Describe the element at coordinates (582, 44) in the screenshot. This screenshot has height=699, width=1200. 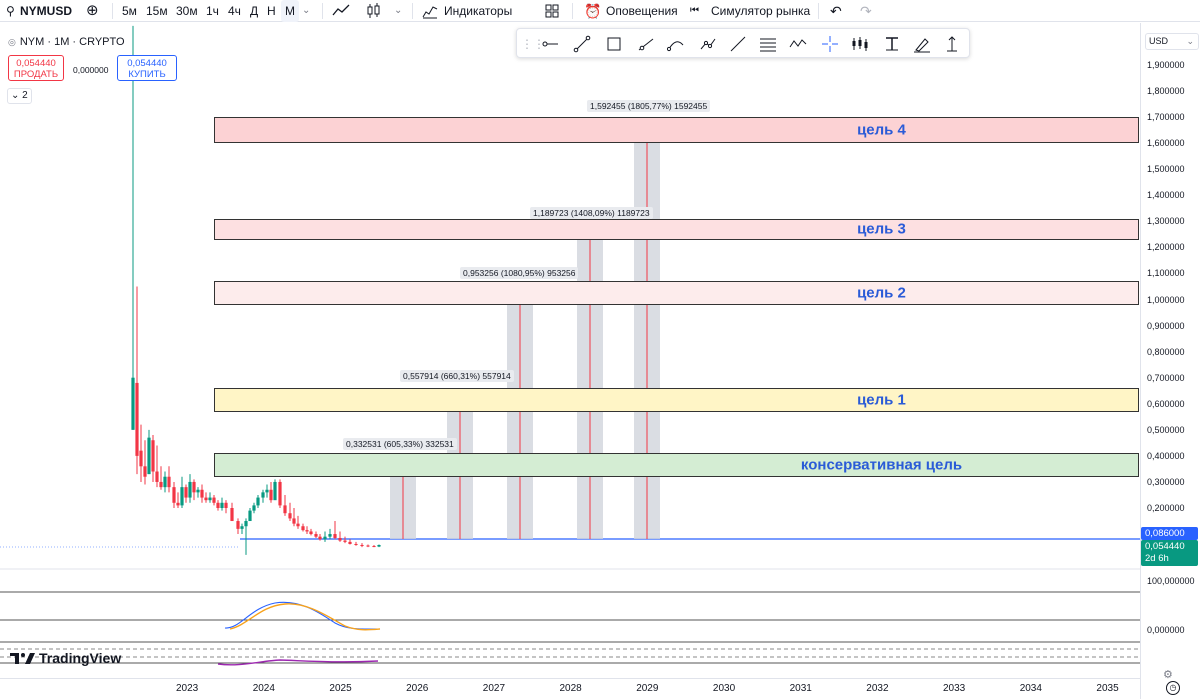
I see `trend-line-icon` at that location.